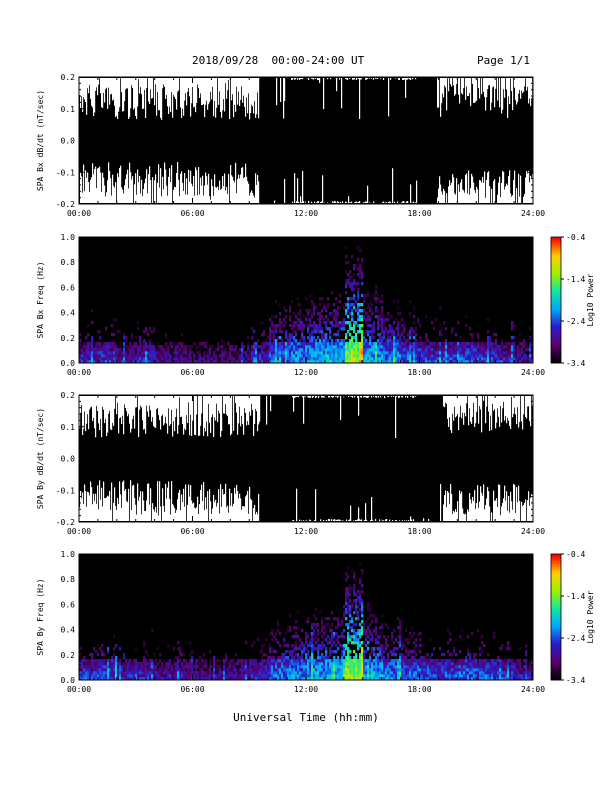 This screenshot has width=612, height=792. Describe the element at coordinates (306, 300) in the screenshot. I see `panel-bx-spectrogram` at that location.